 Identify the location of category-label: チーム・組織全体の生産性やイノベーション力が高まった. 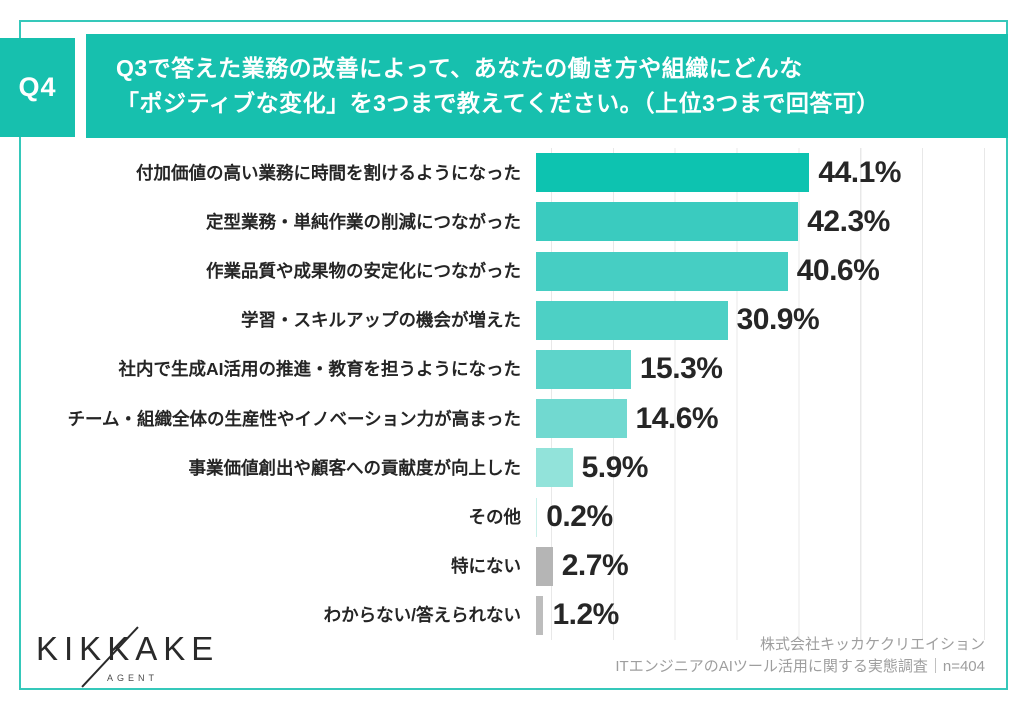
(294, 418).